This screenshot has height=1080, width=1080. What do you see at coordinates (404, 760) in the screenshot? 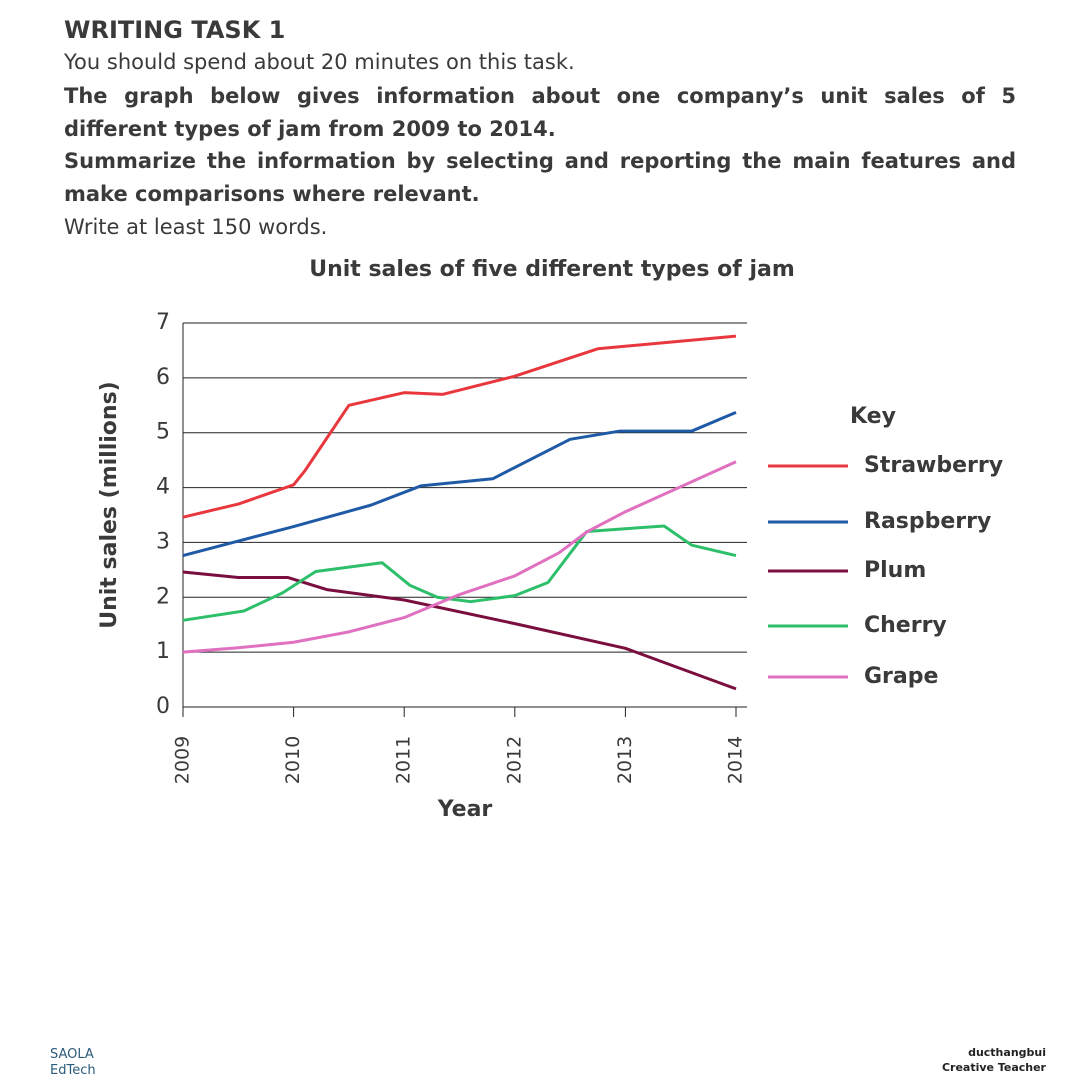
I see `x-tick-label: 2011` at bounding box center [404, 760].